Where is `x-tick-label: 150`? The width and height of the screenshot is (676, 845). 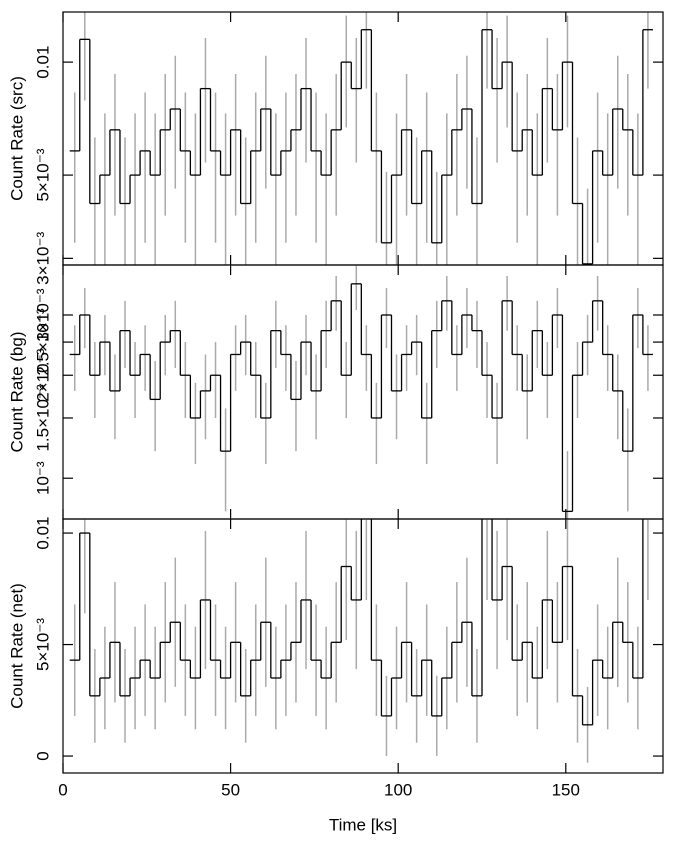 x-tick-label: 150 is located at coordinates (566, 789).